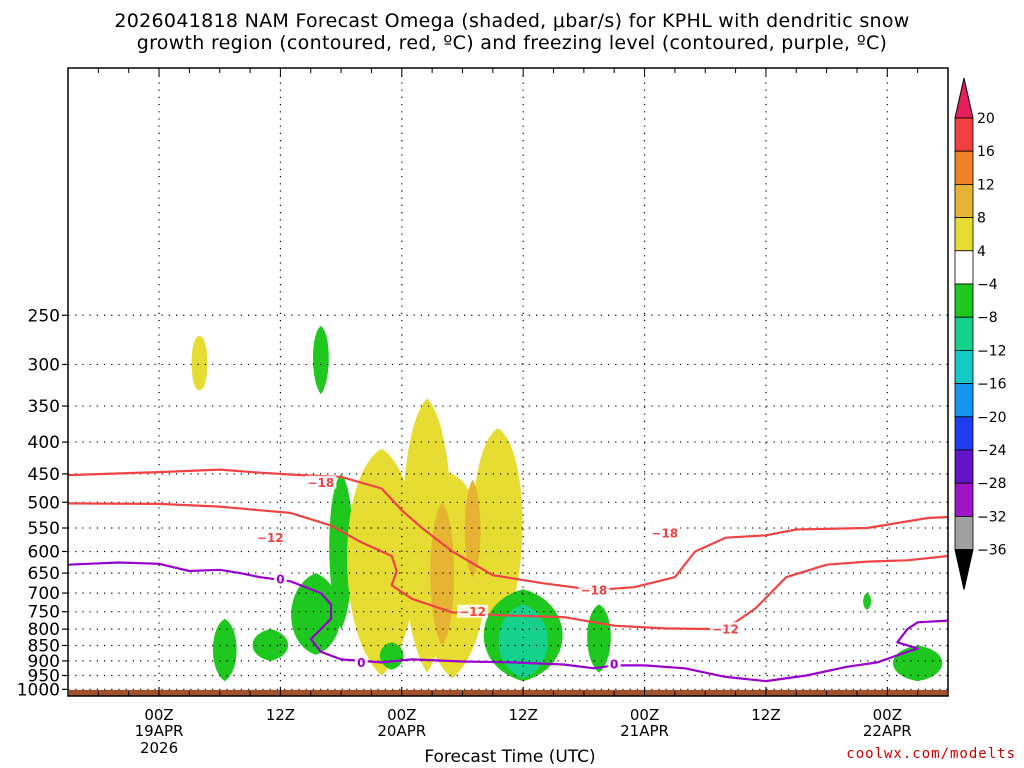 The height and width of the screenshot is (768, 1024). I want to click on colorbar-label-4: 4, so click(981, 252).